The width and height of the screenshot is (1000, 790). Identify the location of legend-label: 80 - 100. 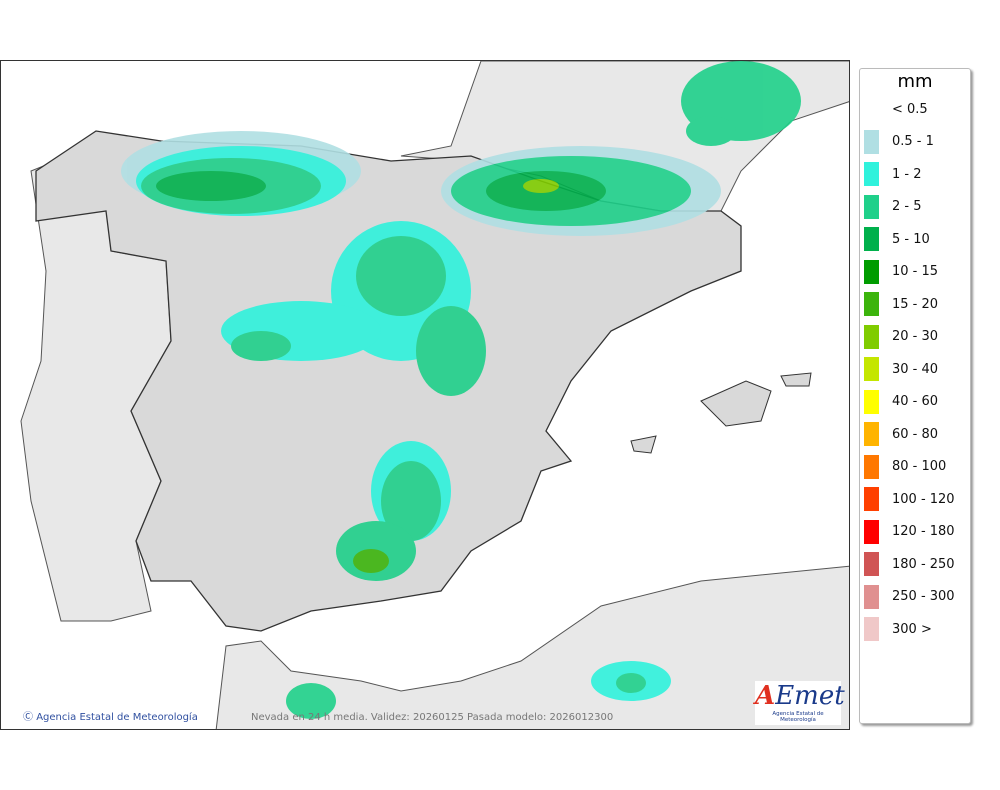
(919, 466).